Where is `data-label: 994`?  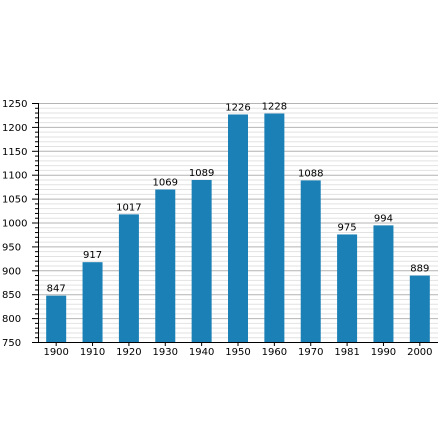
data-label: 994 is located at coordinates (383, 218).